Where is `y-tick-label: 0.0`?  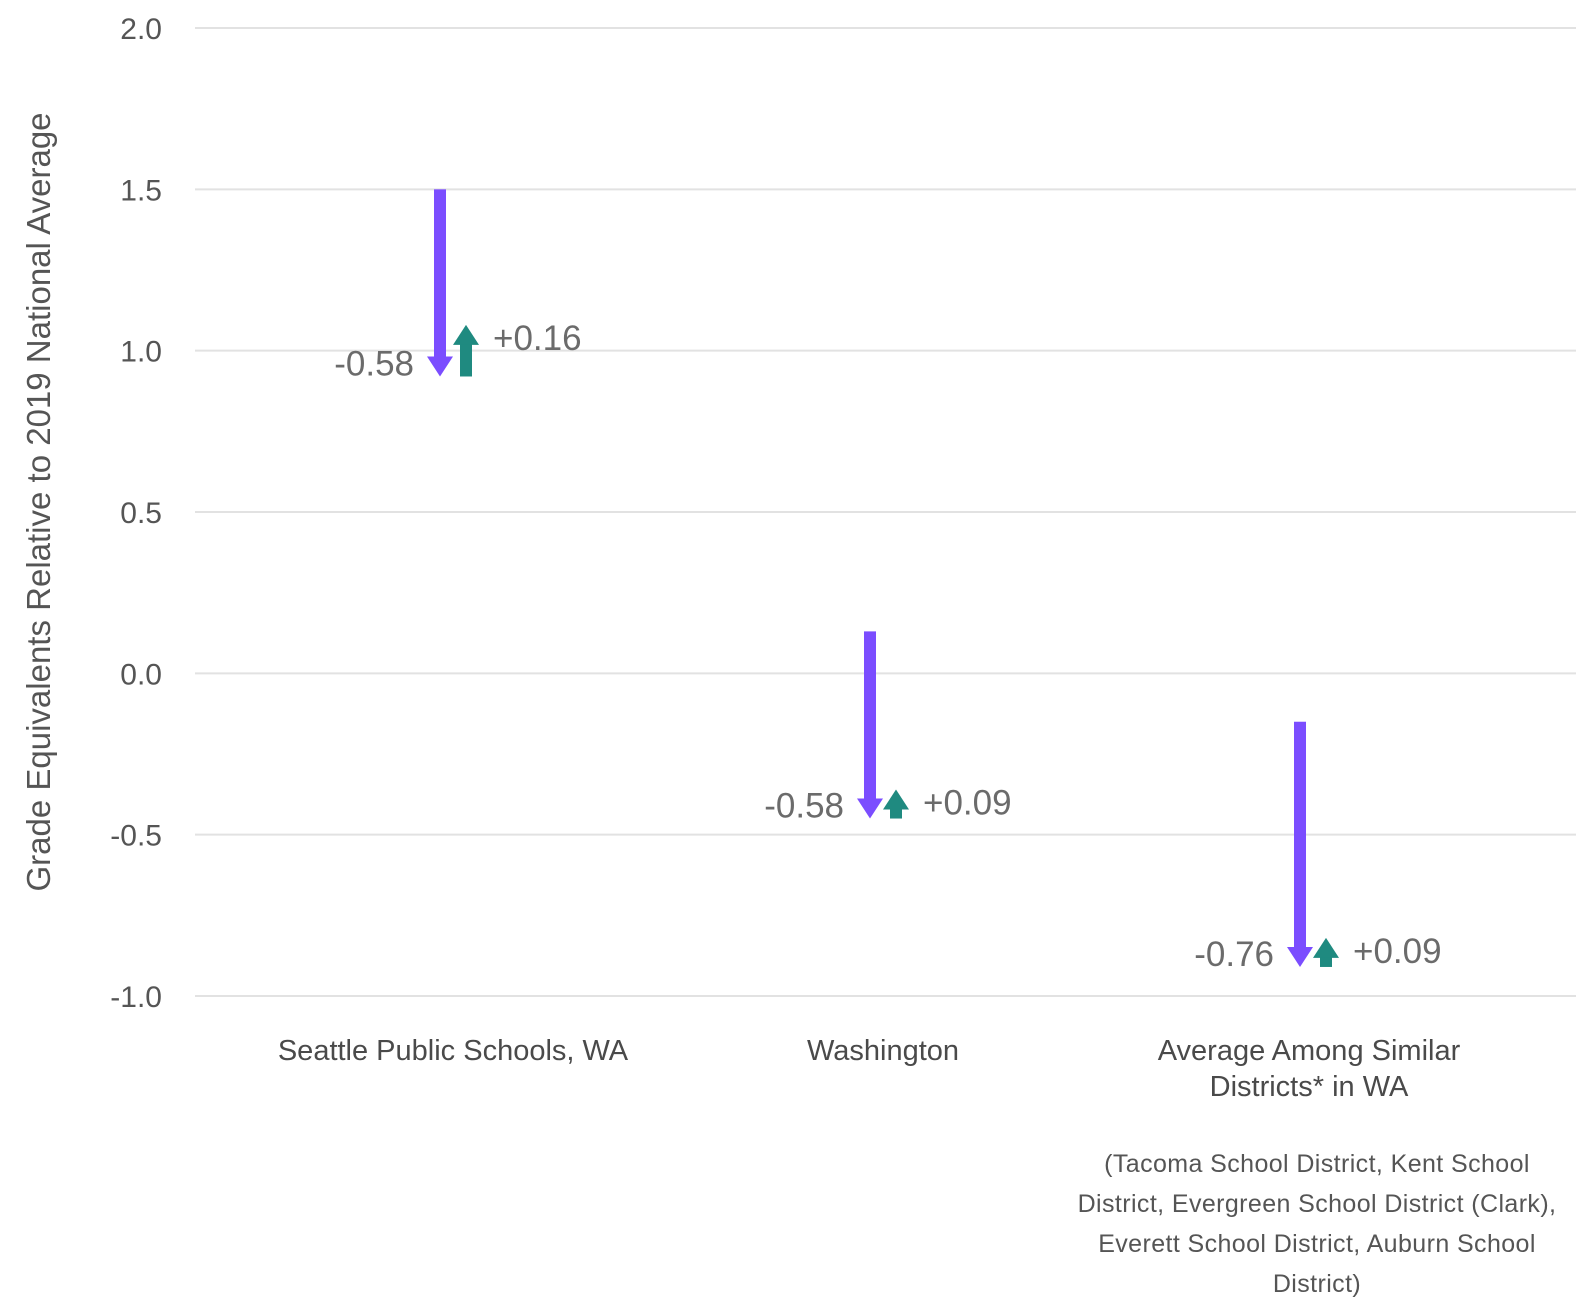
y-tick-label: 0.0 is located at coordinates (141, 674).